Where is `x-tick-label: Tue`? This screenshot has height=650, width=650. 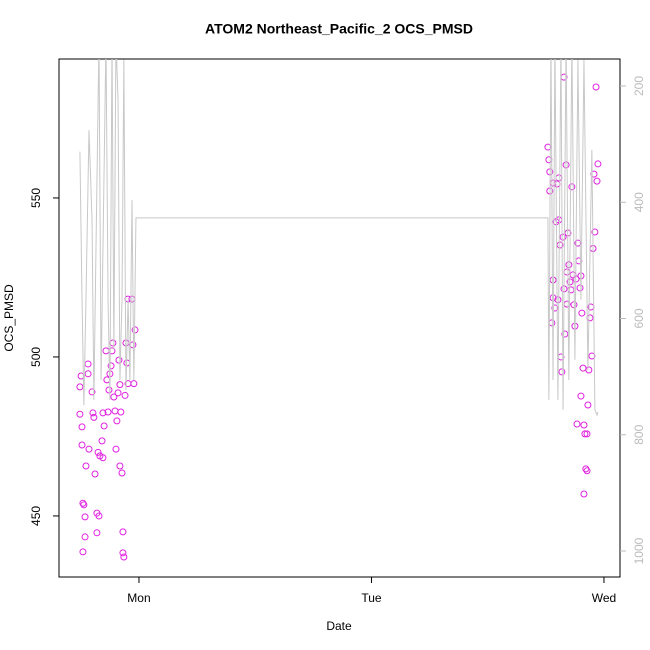 x-tick-label: Tue is located at coordinates (371, 598).